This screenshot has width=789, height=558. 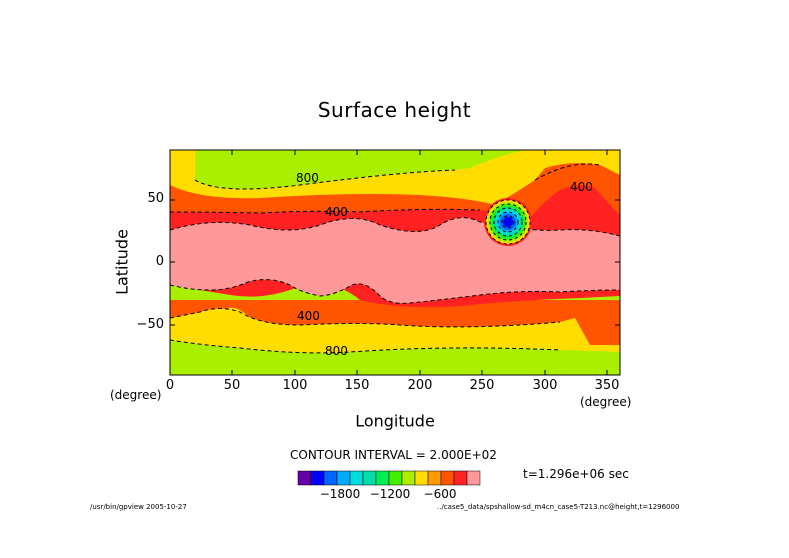 What do you see at coordinates (357, 385) in the screenshot?
I see `x-tick-label: 150` at bounding box center [357, 385].